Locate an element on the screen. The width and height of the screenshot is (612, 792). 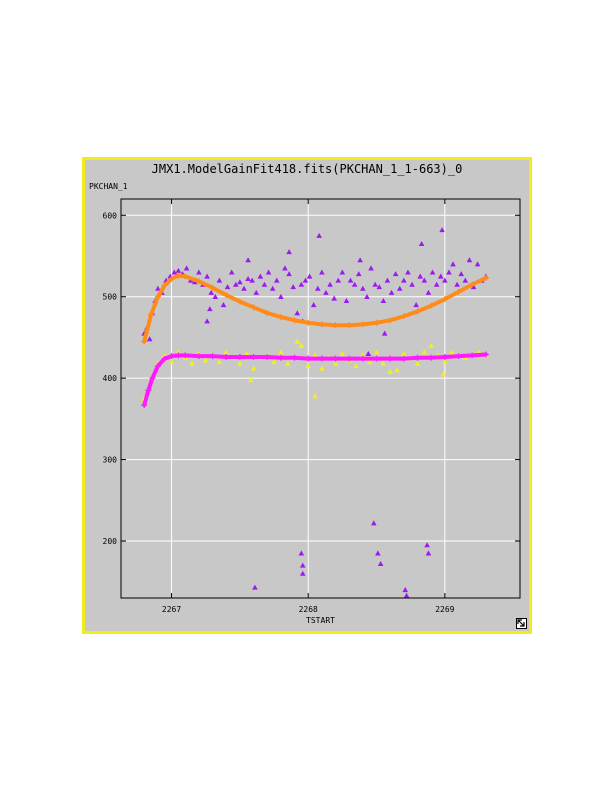
y-tick-label: 200 is located at coordinates (110, 541).